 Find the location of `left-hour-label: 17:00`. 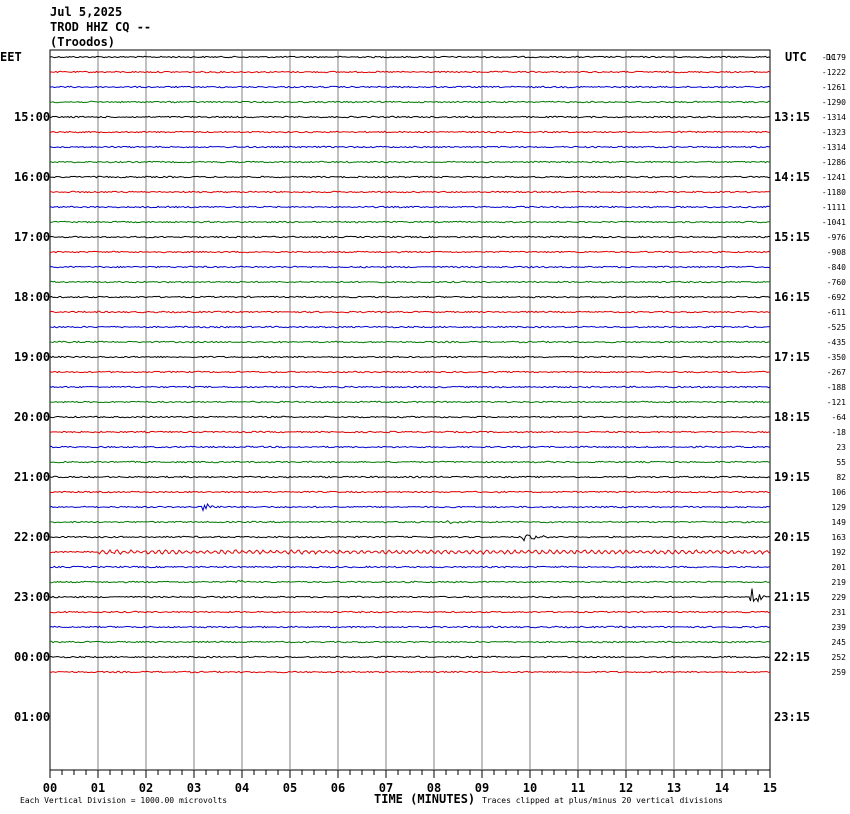

left-hour-label: 17:00 is located at coordinates (32, 237).